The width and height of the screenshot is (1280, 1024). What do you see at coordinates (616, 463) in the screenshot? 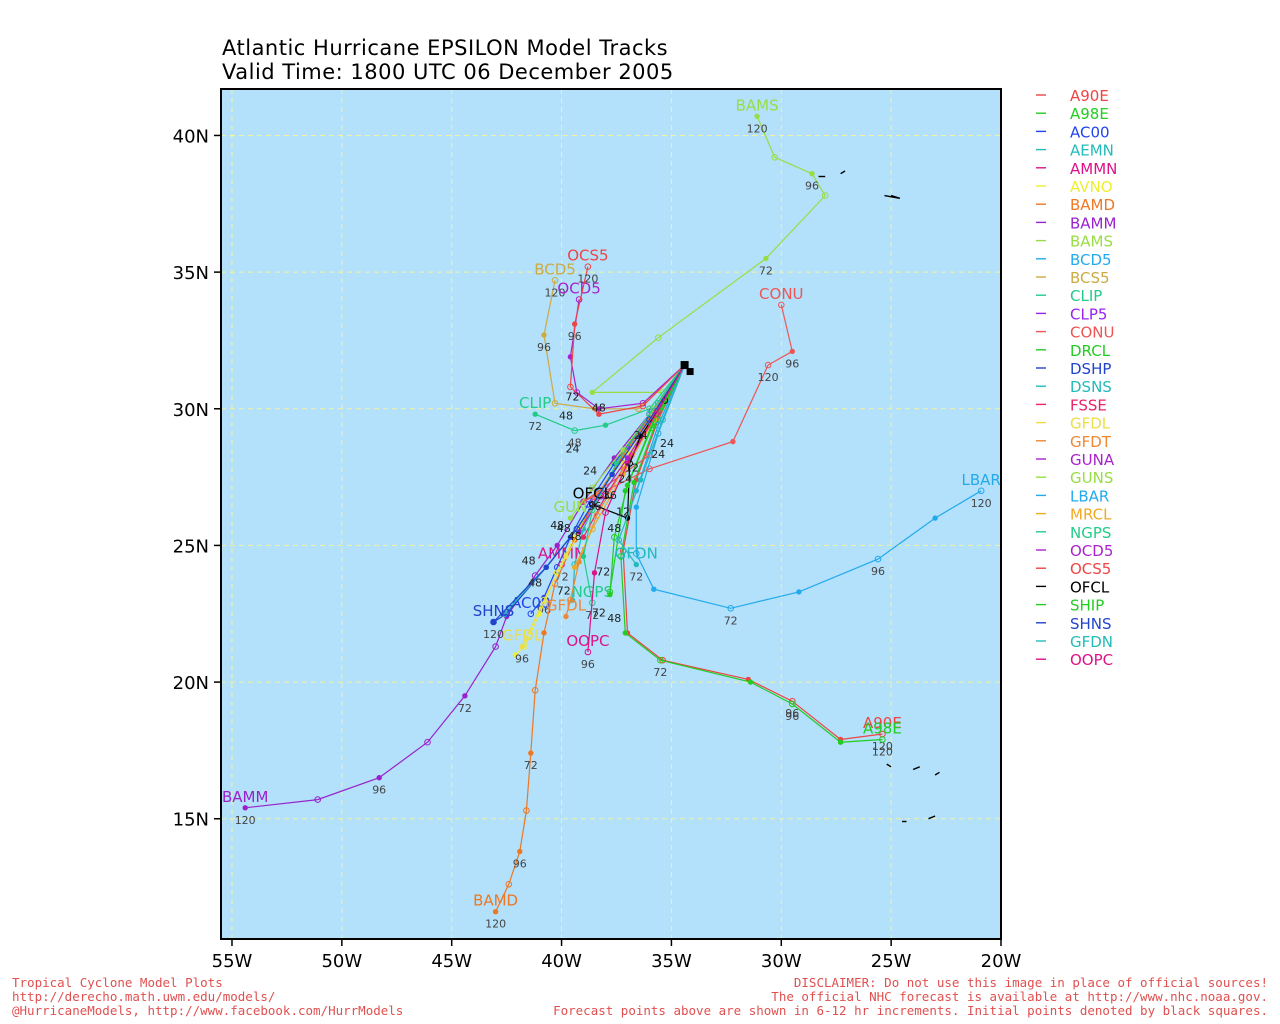
I see `forecast-point-ngps` at bounding box center [616, 463].